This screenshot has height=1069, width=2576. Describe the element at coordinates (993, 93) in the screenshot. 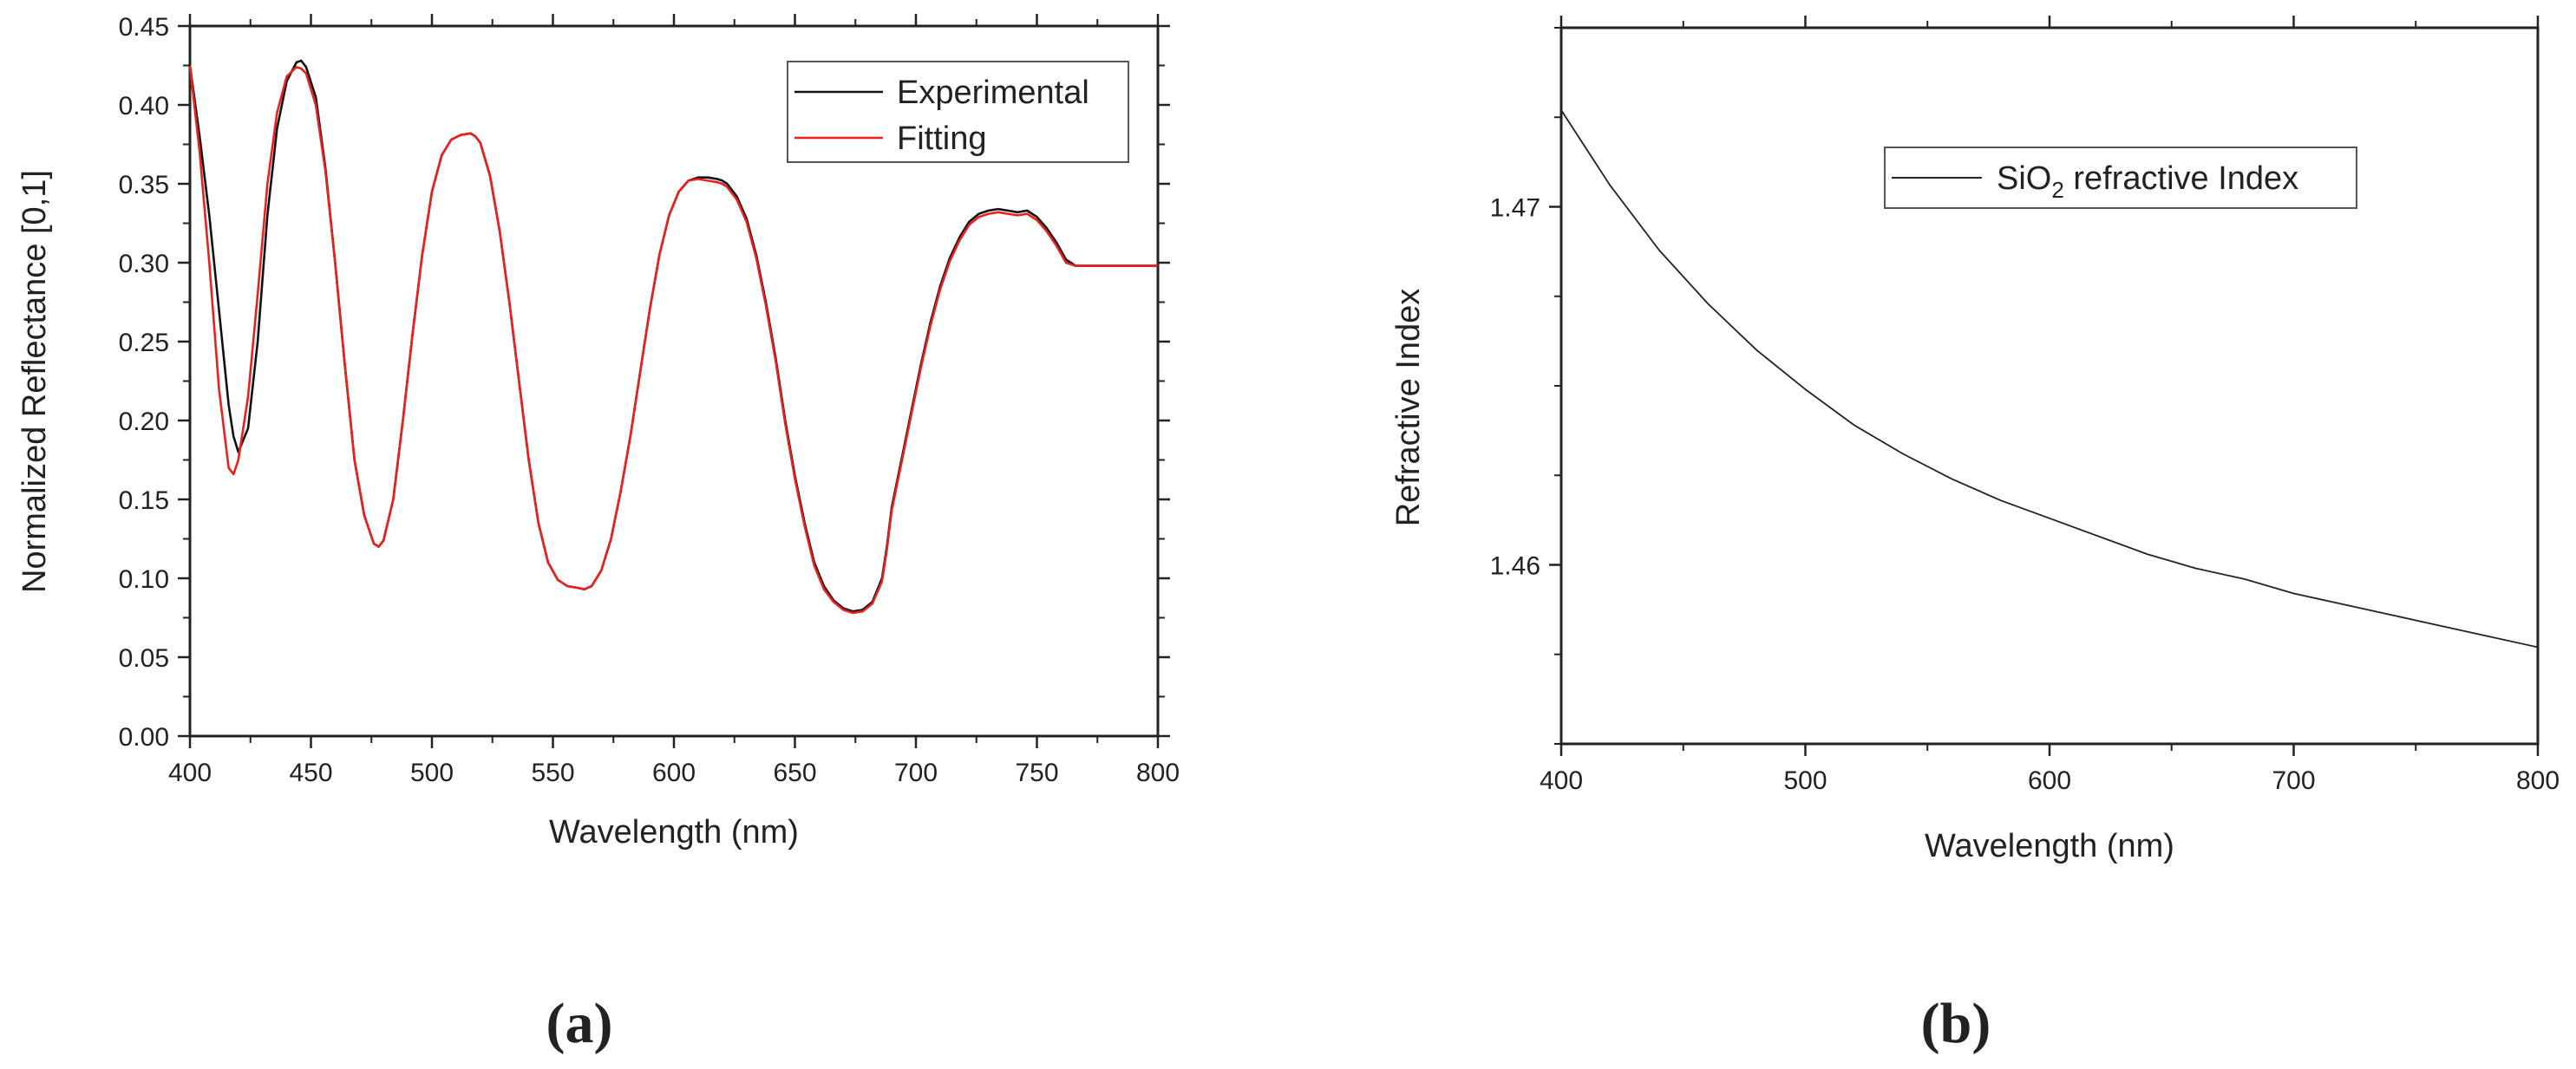

I see `legend-label-experimental: Experimental` at that location.